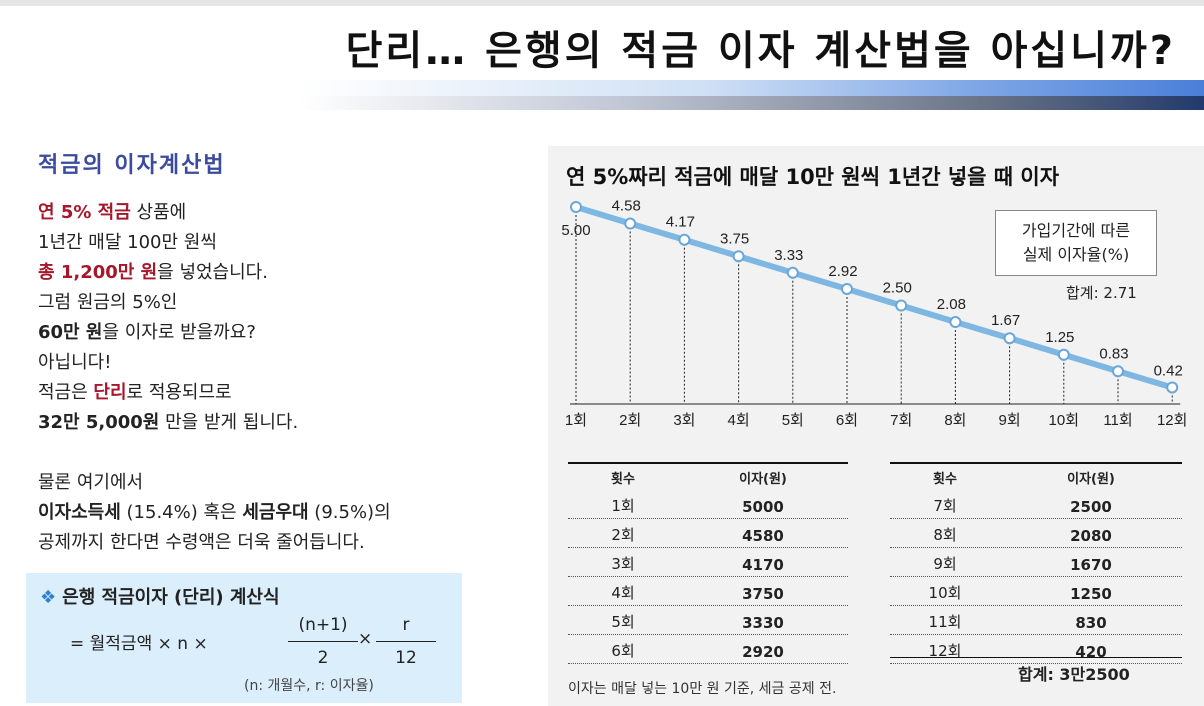 The width and height of the screenshot is (1204, 706). What do you see at coordinates (623, 506) in the screenshot?
I see `cell-count: 1회` at bounding box center [623, 506].